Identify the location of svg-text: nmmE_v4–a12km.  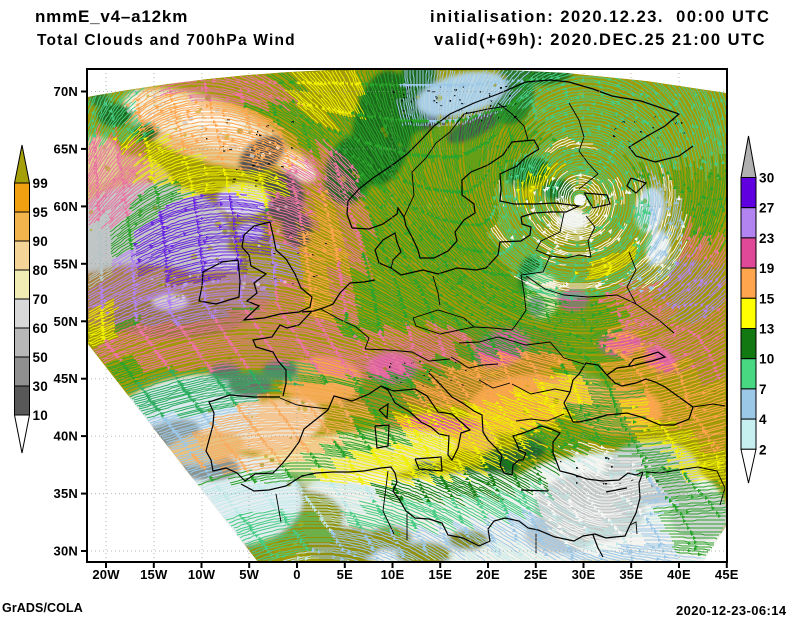
(111, 16).